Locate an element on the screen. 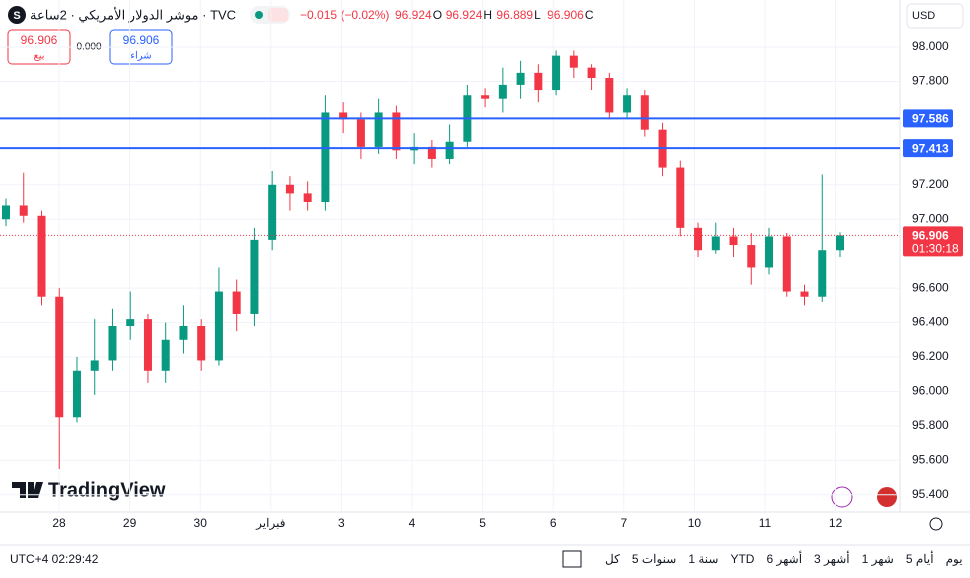 The width and height of the screenshot is (970, 578). settings-icon is located at coordinates (936, 524).